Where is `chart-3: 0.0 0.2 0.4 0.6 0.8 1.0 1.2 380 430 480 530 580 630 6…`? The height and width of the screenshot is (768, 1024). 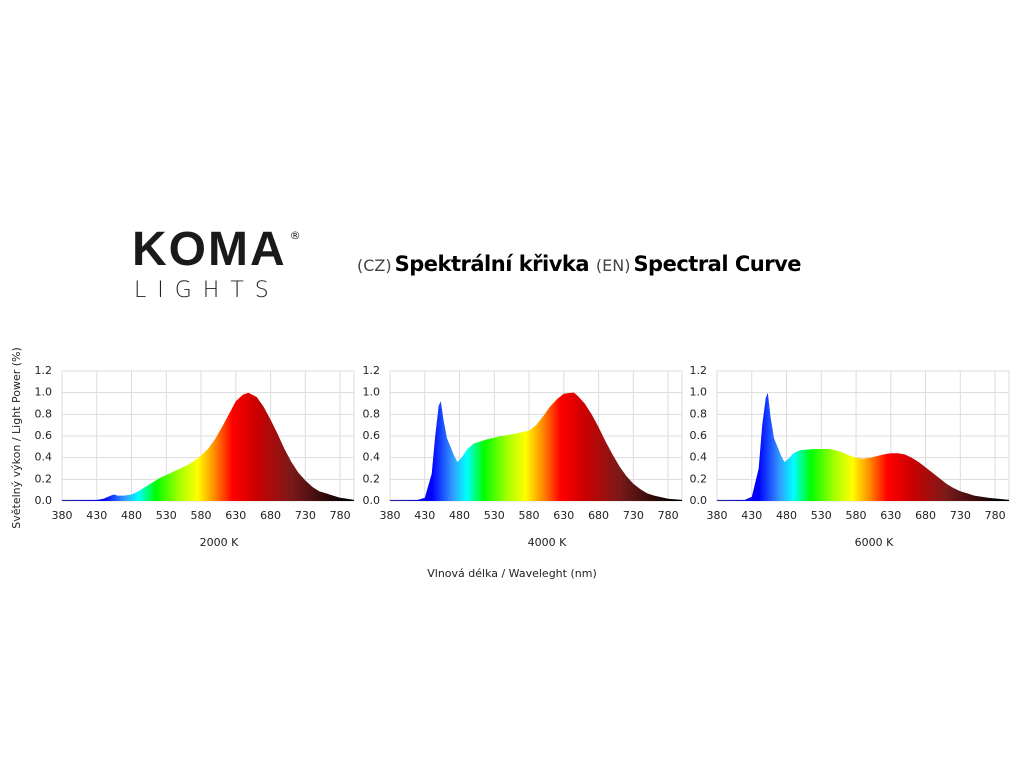
chart-3: 0.0 0.2 0.4 0.6 0.8 1.0 1.2 380 430 480 530 580 630 6… is located at coordinates (850, 456).